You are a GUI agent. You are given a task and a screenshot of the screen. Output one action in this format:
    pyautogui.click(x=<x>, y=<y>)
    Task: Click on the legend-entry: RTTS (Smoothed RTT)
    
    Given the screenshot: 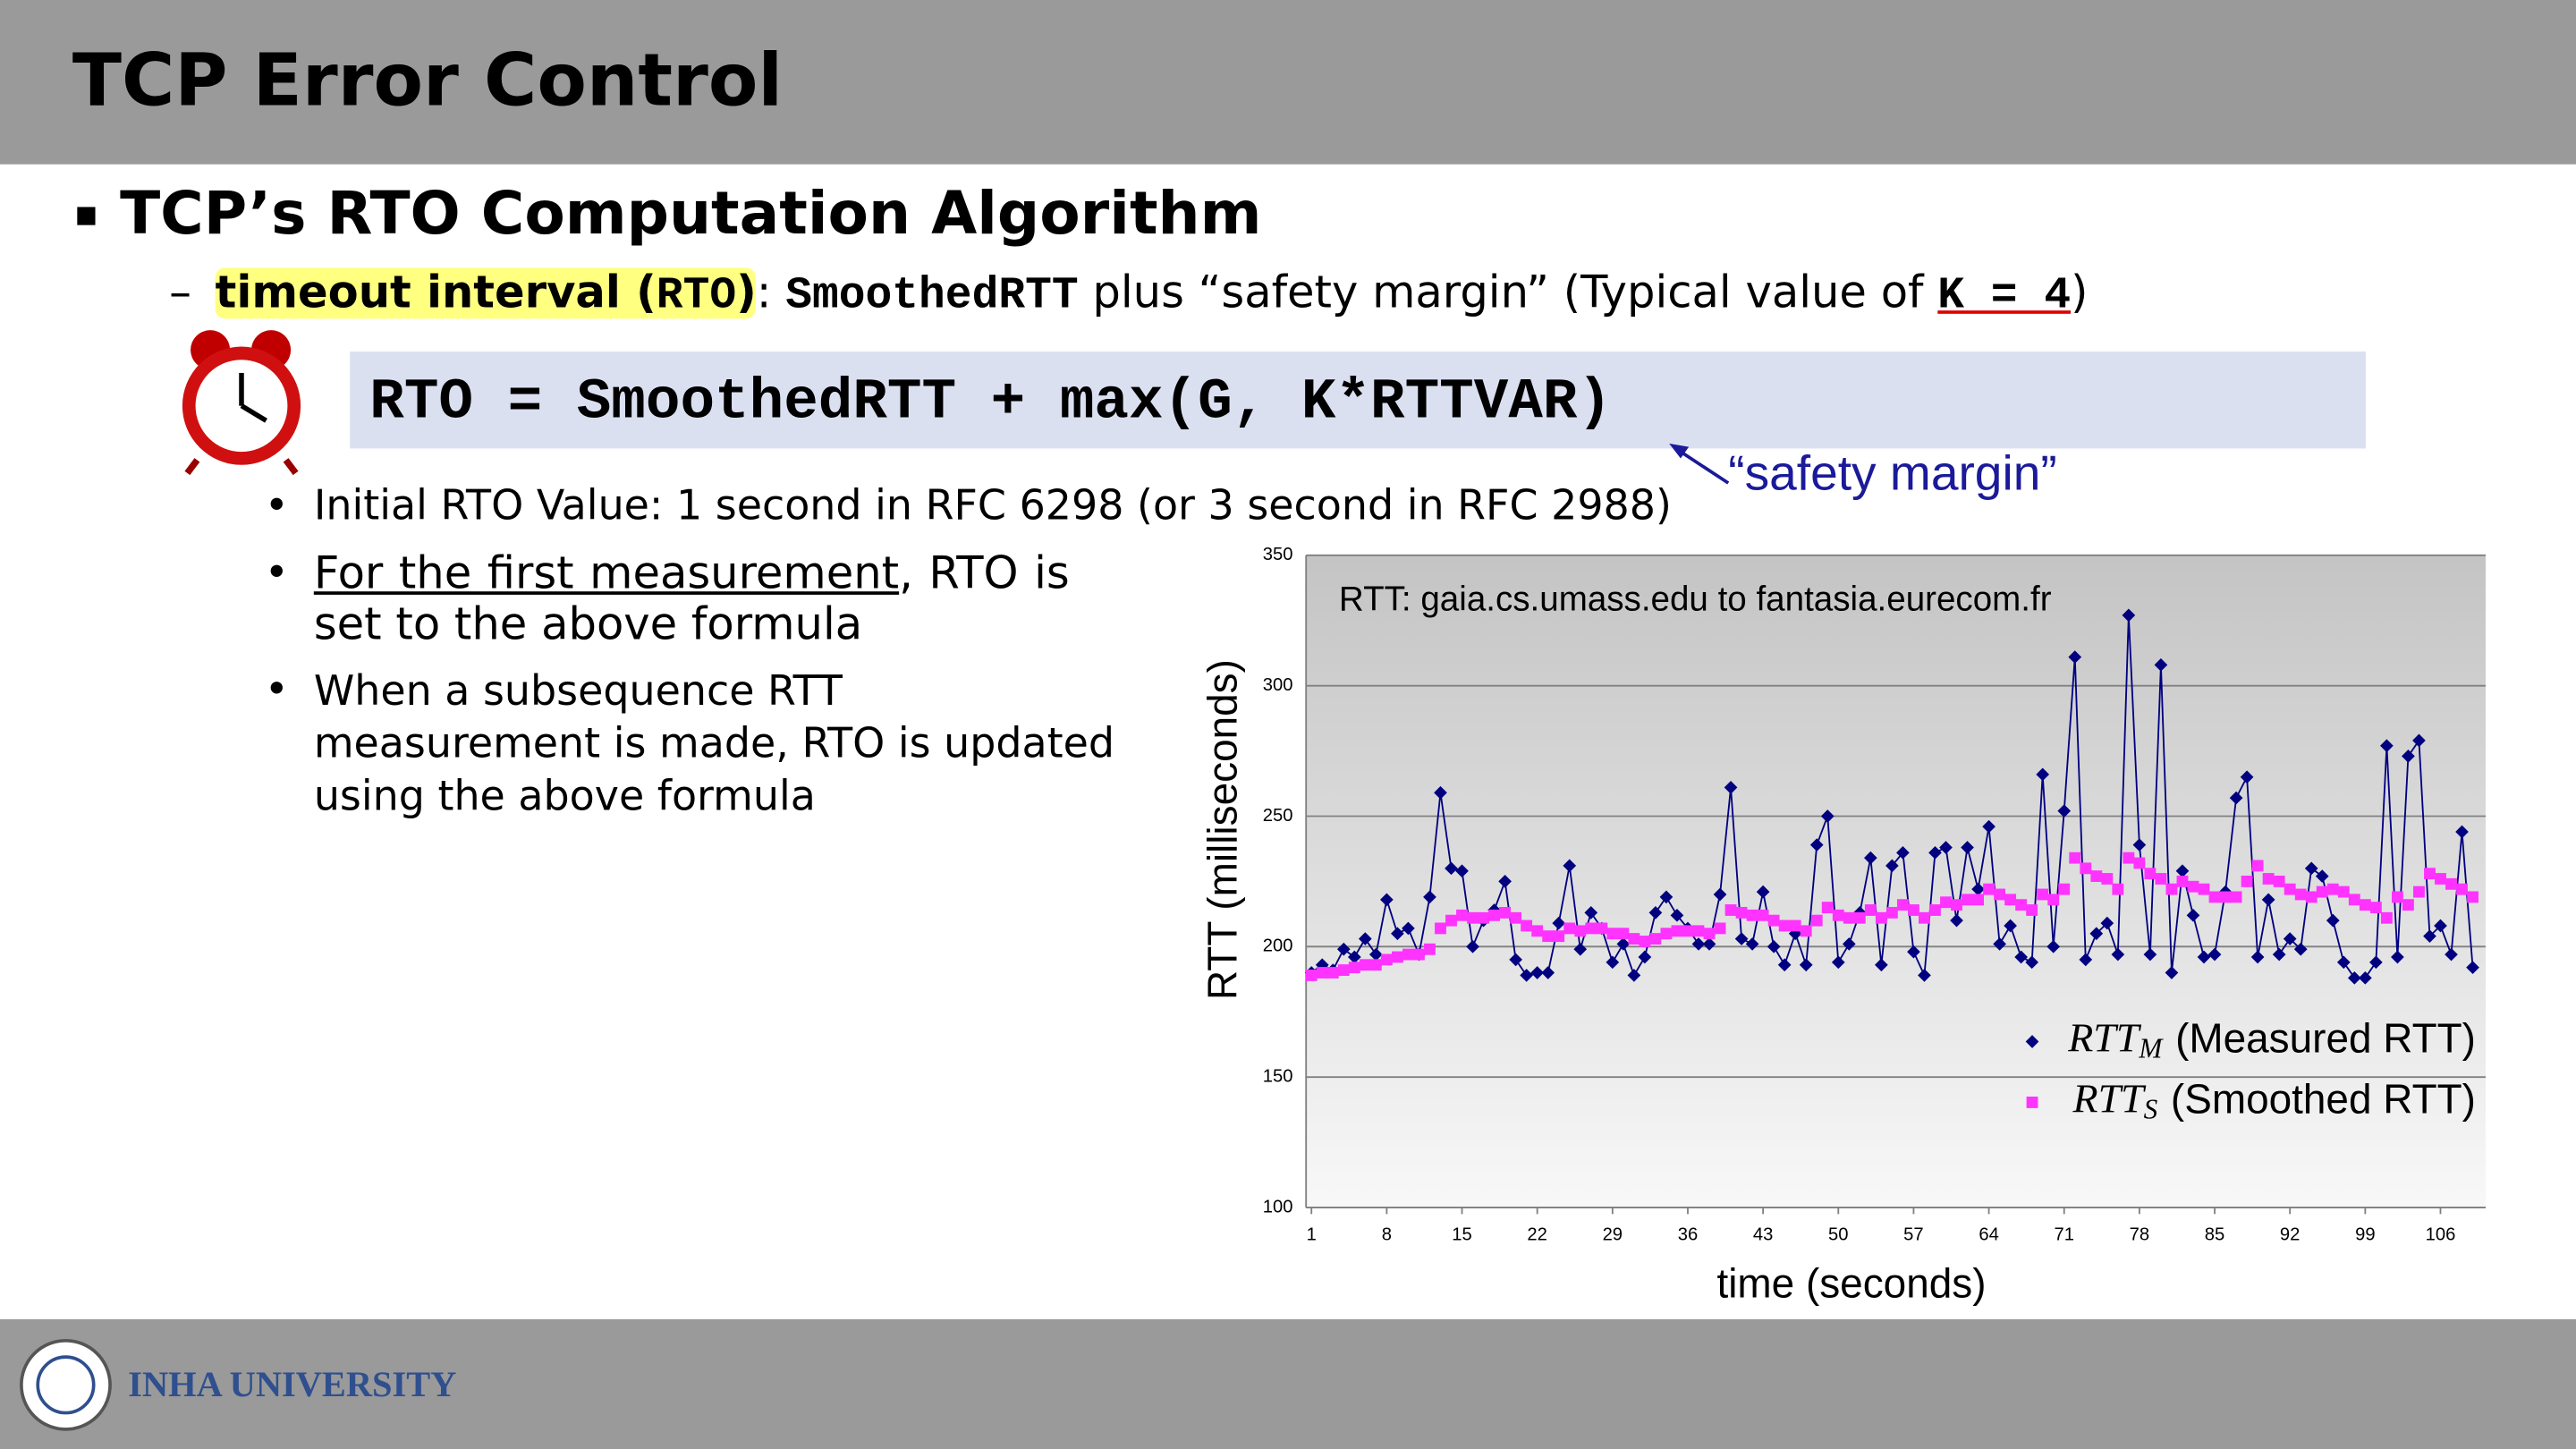 What is the action you would take?
    pyautogui.click(x=2274, y=1100)
    